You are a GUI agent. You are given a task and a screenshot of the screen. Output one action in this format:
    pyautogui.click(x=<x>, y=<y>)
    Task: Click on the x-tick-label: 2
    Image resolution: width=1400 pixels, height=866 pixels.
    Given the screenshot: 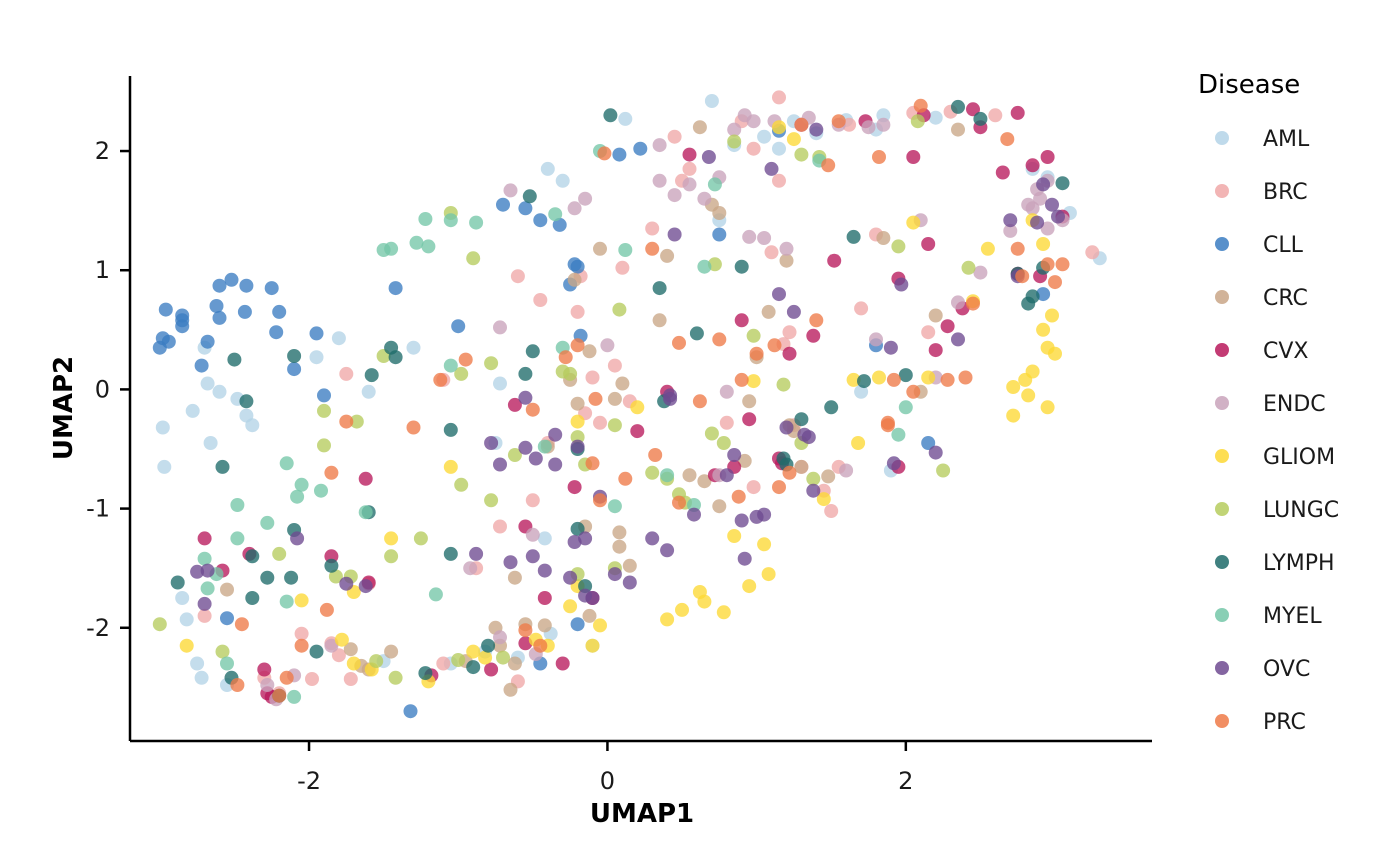 What is the action you would take?
    pyautogui.click(x=905, y=781)
    